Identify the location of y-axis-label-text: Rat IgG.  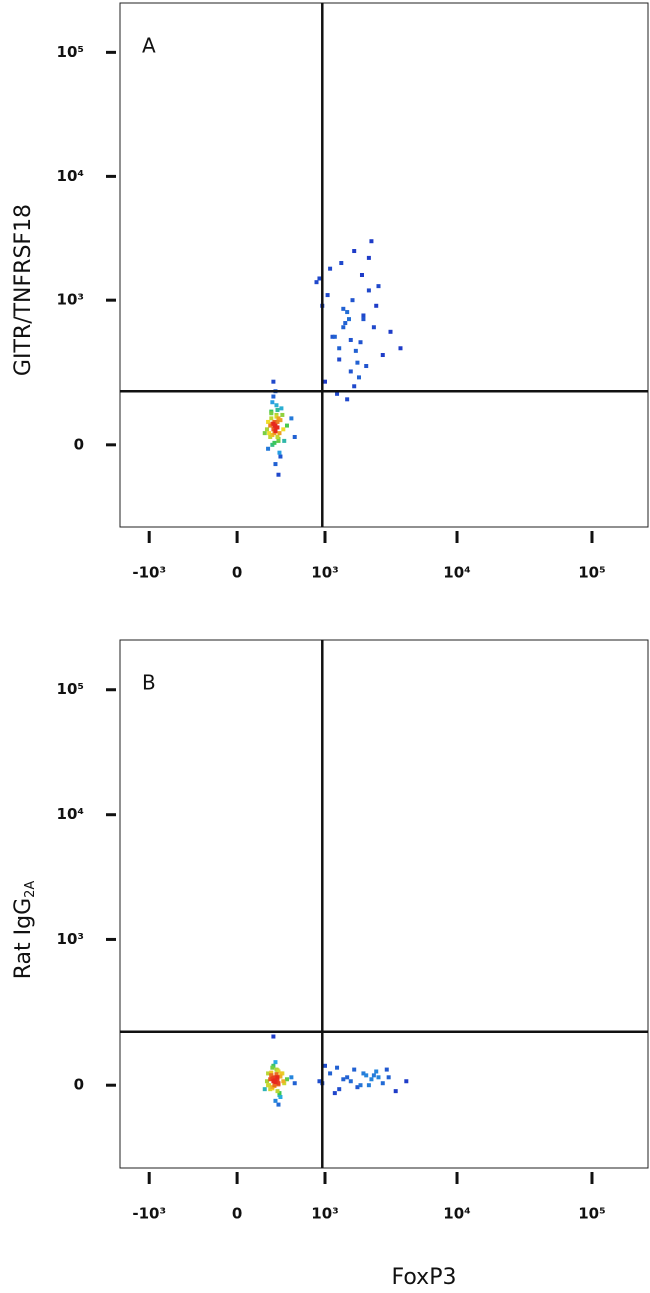
(23, 938).